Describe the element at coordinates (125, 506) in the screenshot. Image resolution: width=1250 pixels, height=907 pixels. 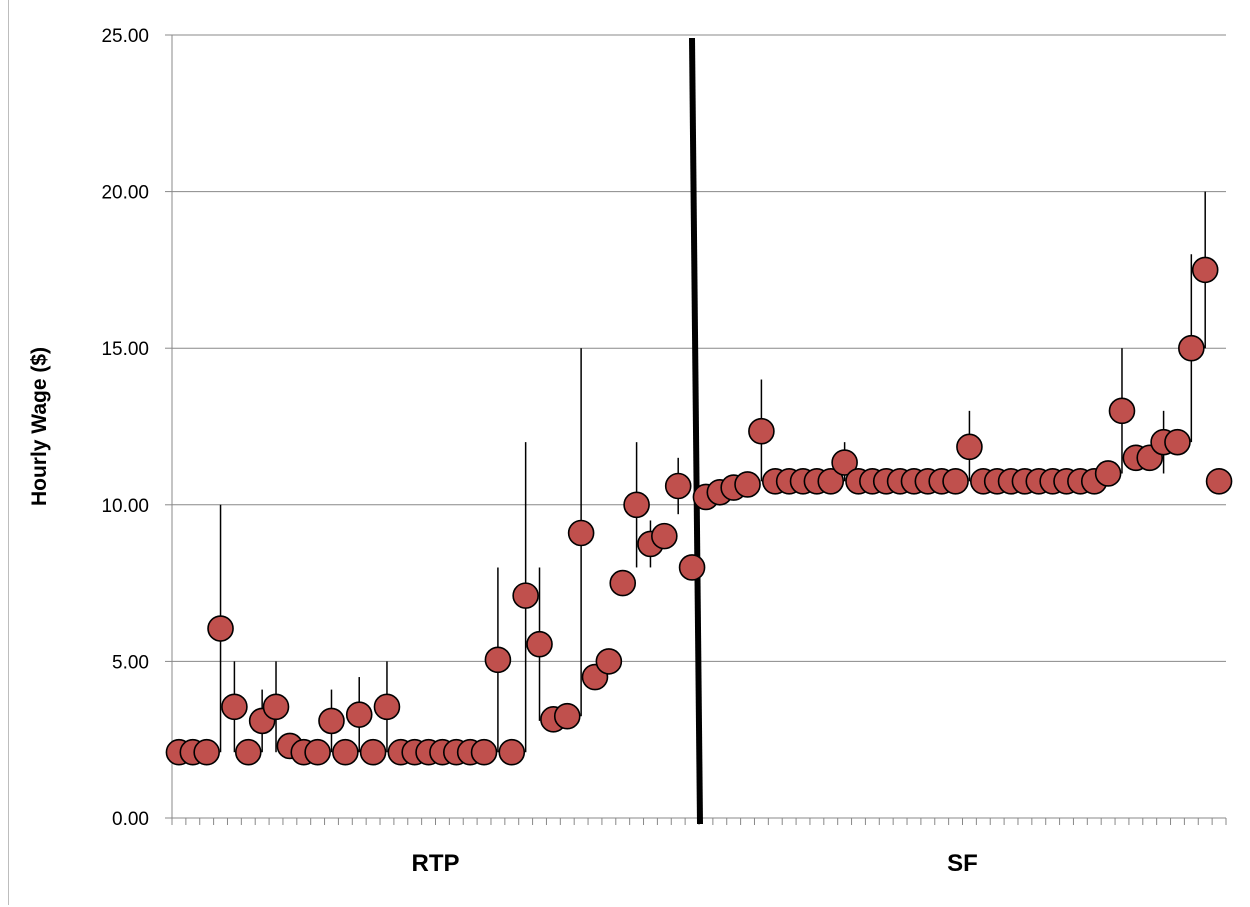
I see `y-tick-label: 10.00` at that location.